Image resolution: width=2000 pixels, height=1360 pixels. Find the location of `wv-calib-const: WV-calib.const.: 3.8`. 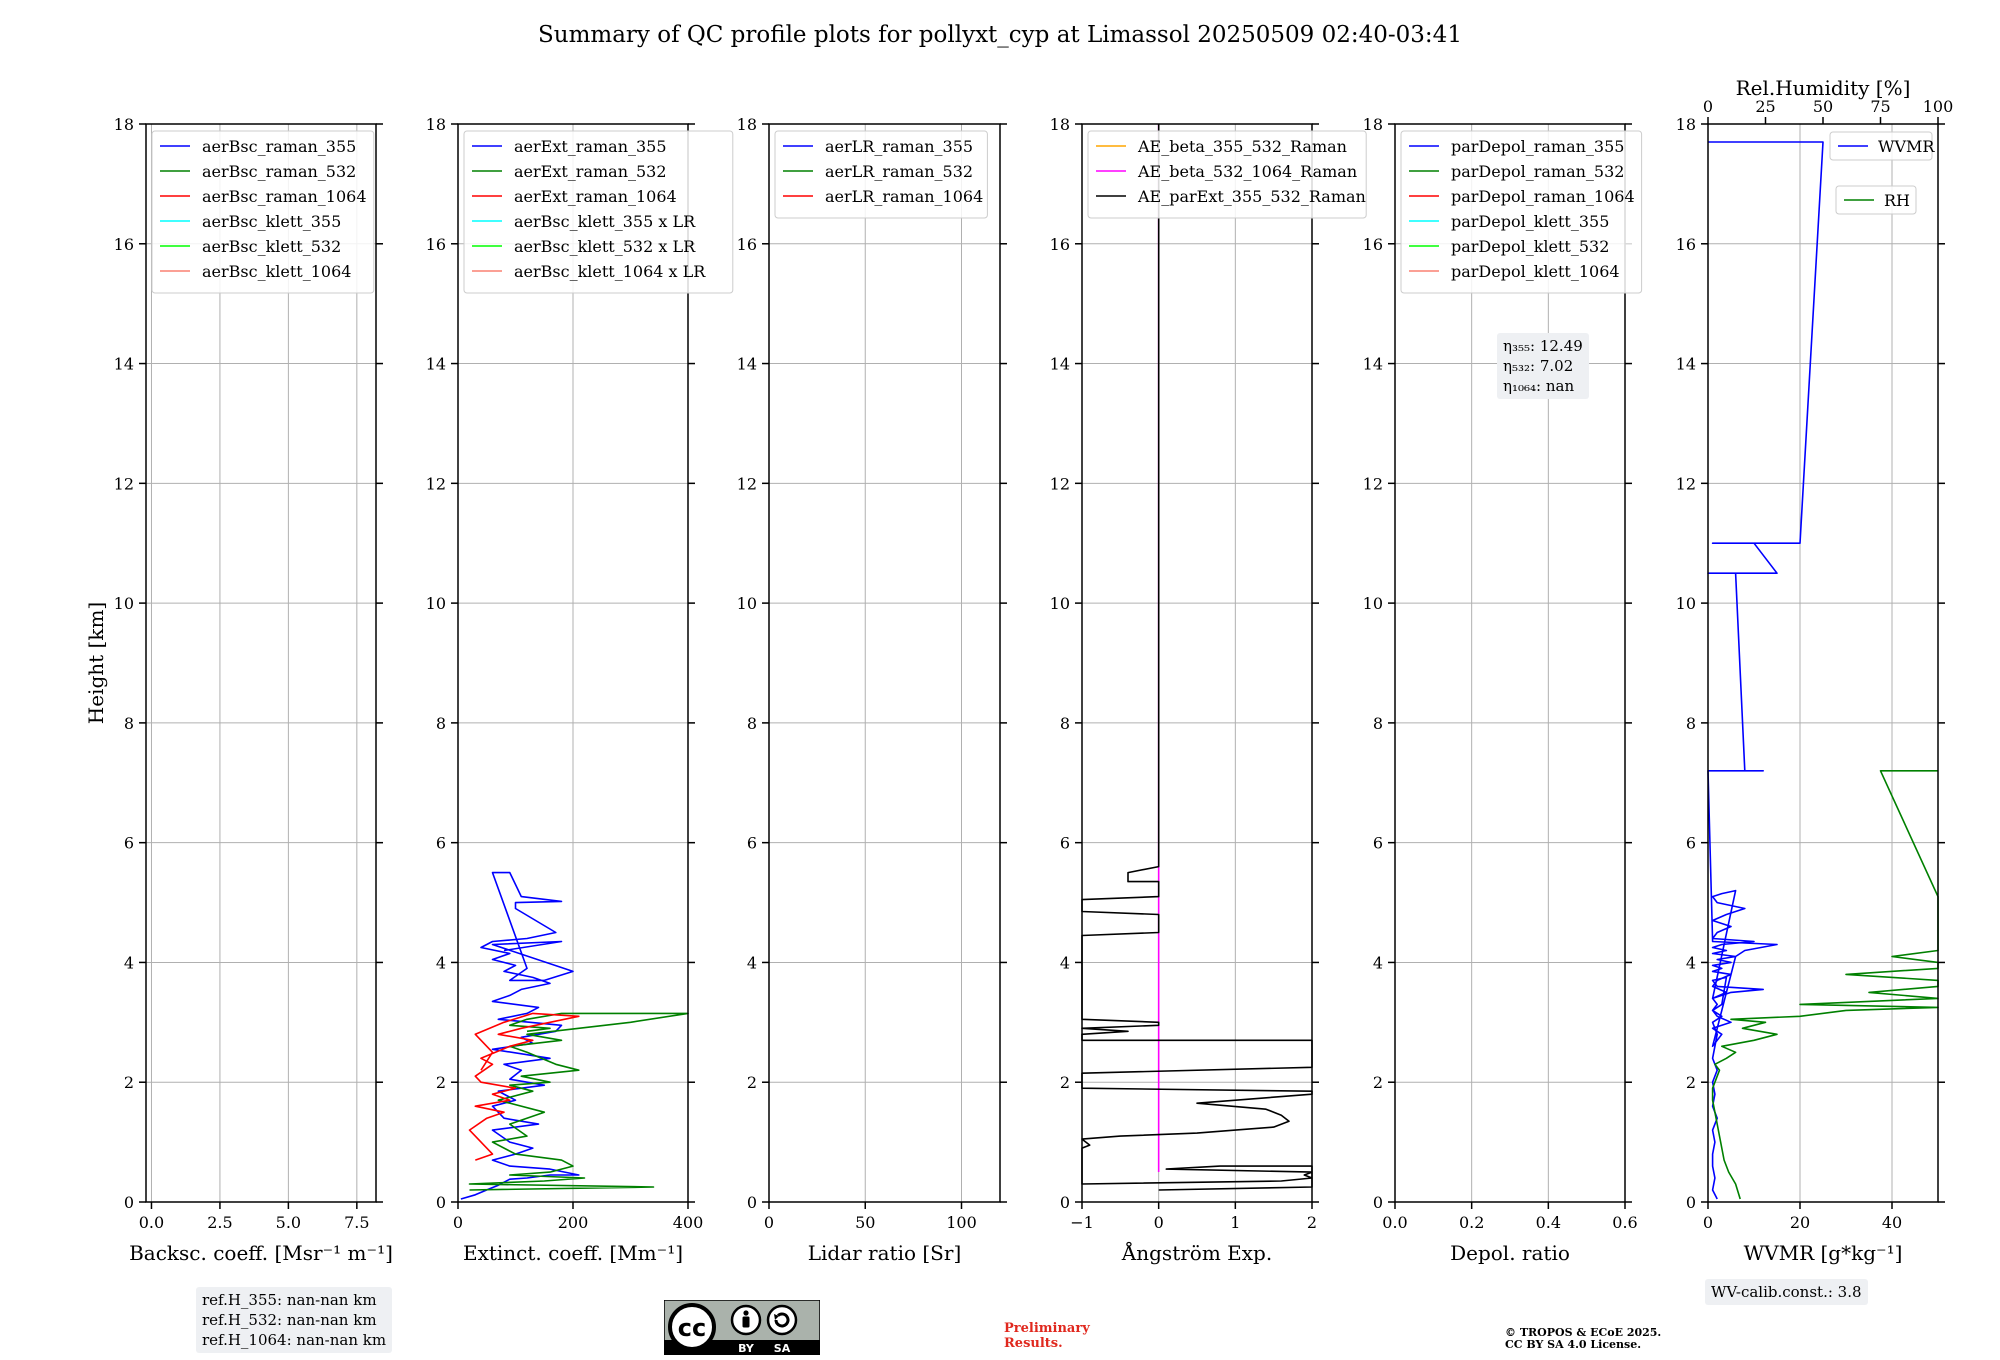

wv-calib-const: WV-calib.const.: 3.8 is located at coordinates (1786, 1292).